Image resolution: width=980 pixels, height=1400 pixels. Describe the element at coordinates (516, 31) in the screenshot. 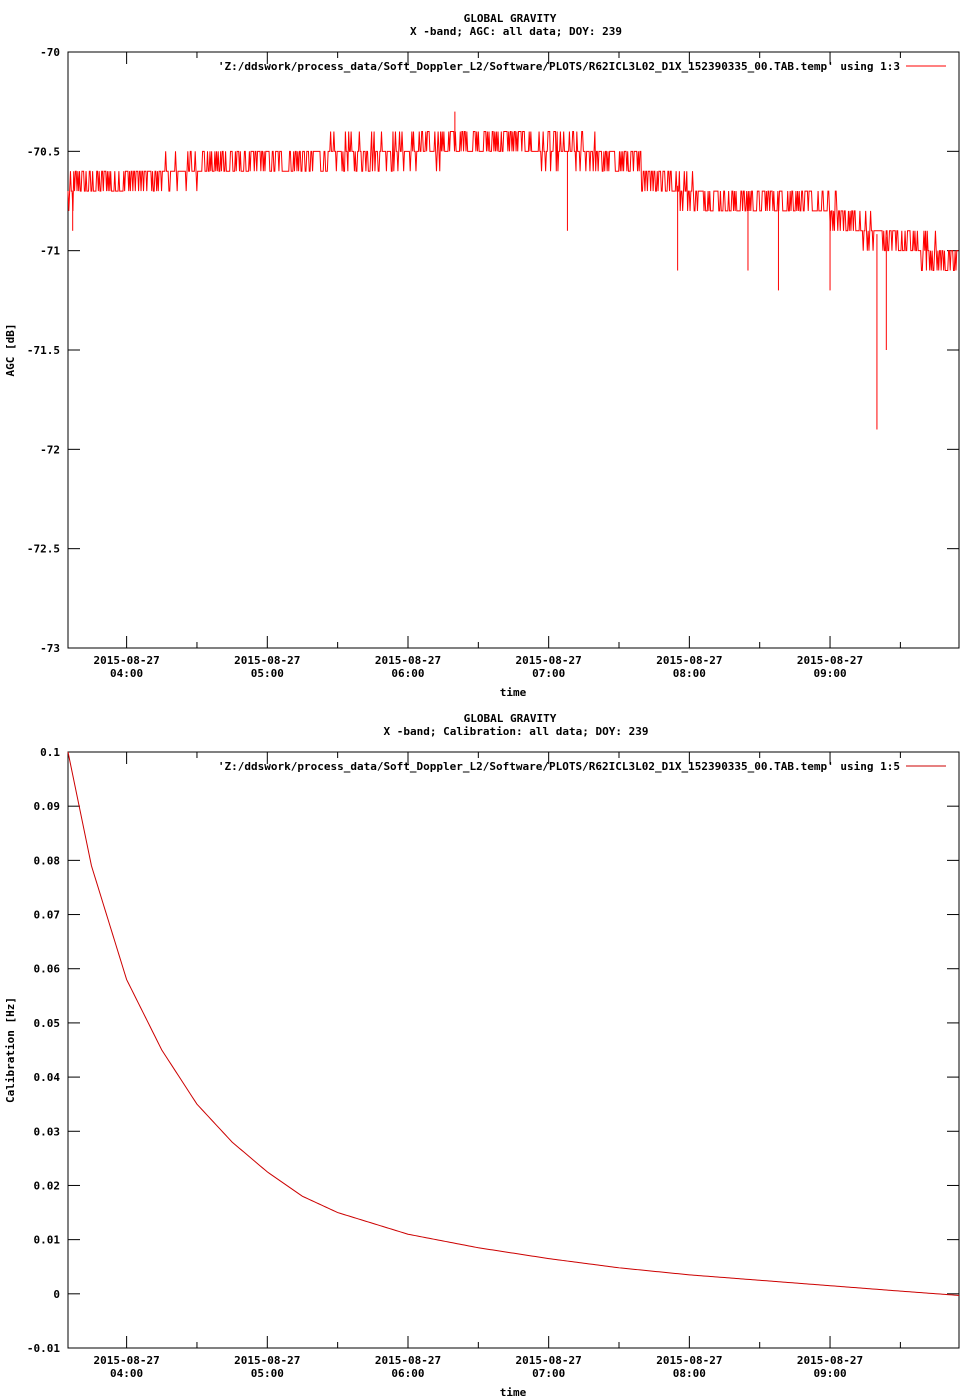

I see `agc-subtitle: X -band; AGC: all data; DOY: 239` at that location.